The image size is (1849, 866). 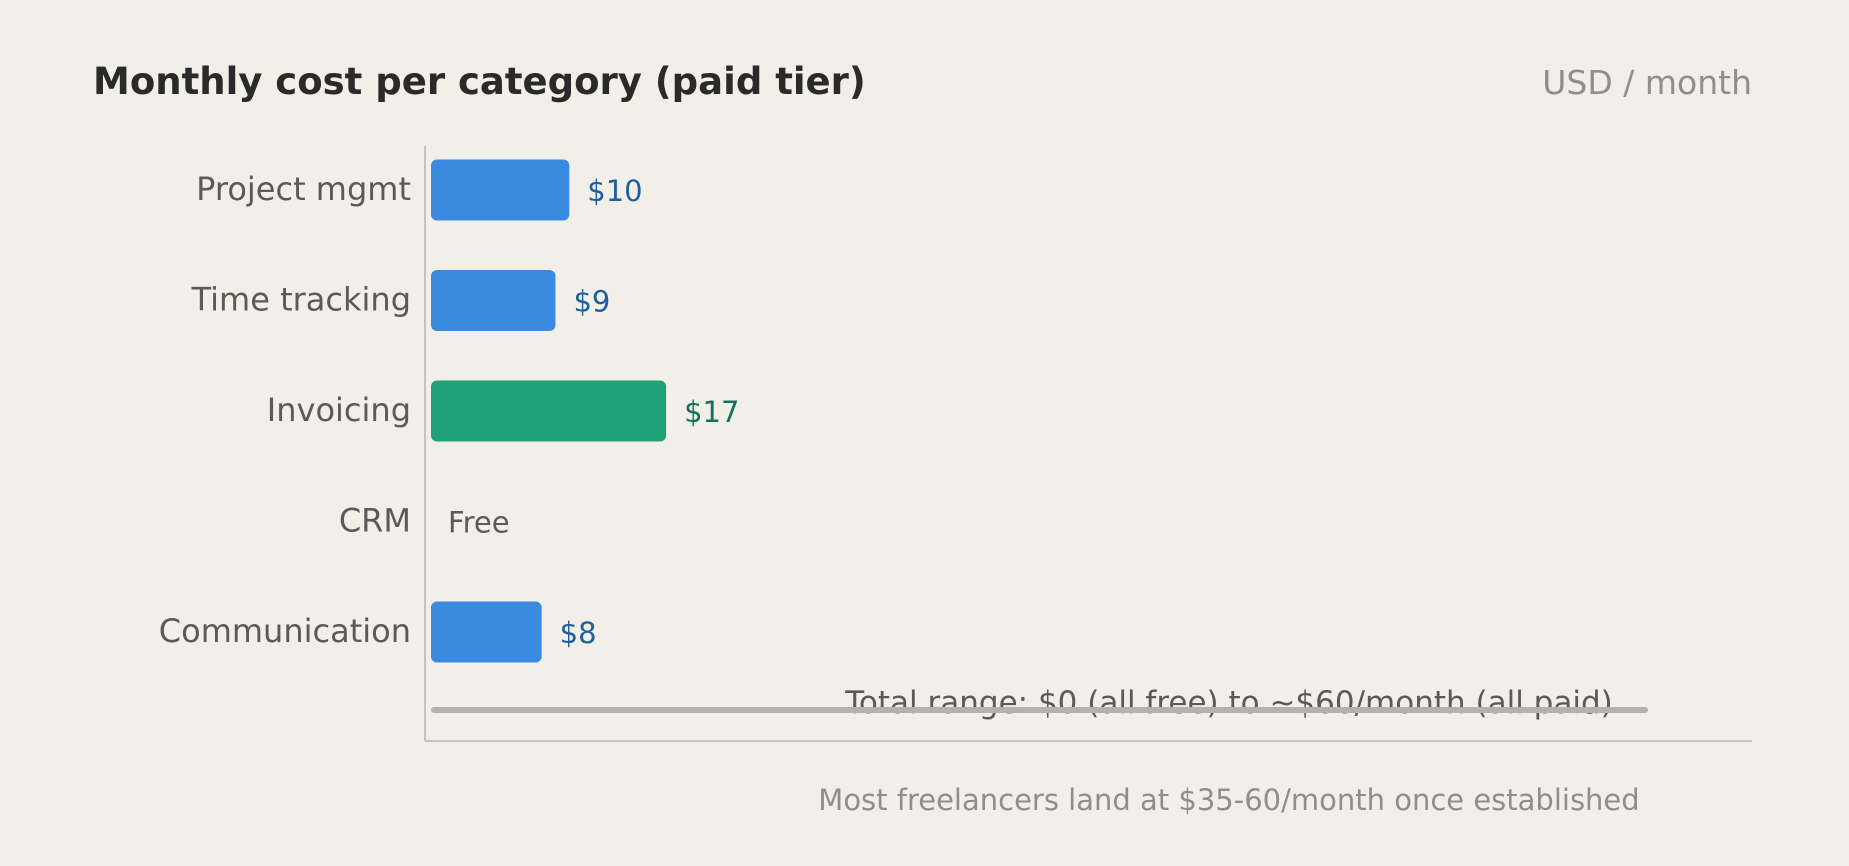 I want to click on category-label-project-mgmt: Project mgmt, so click(x=303, y=189).